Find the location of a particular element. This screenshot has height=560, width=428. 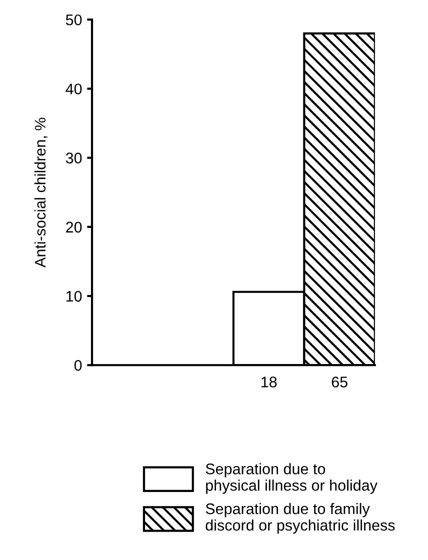

x-tick-label: 65 is located at coordinates (340, 382).